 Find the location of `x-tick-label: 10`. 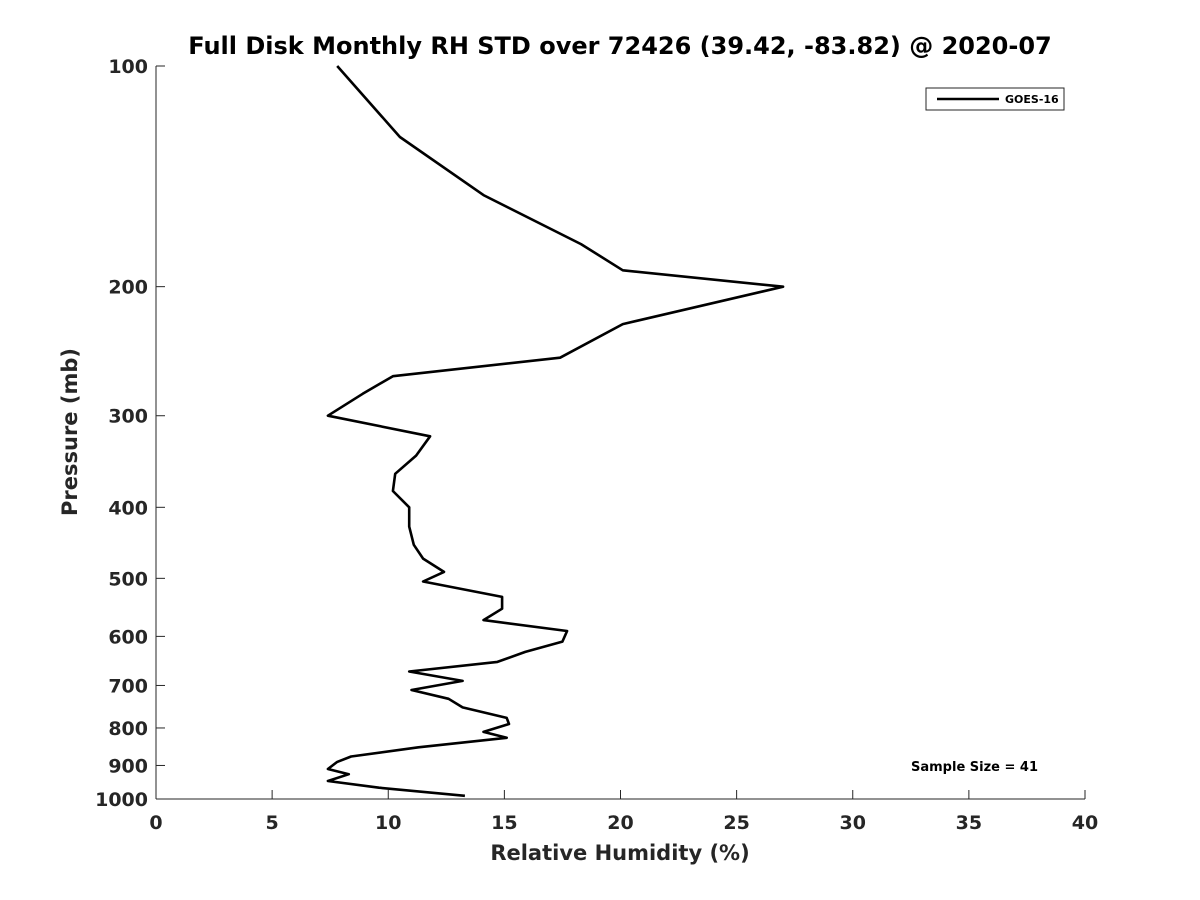

x-tick-label: 10 is located at coordinates (388, 823).